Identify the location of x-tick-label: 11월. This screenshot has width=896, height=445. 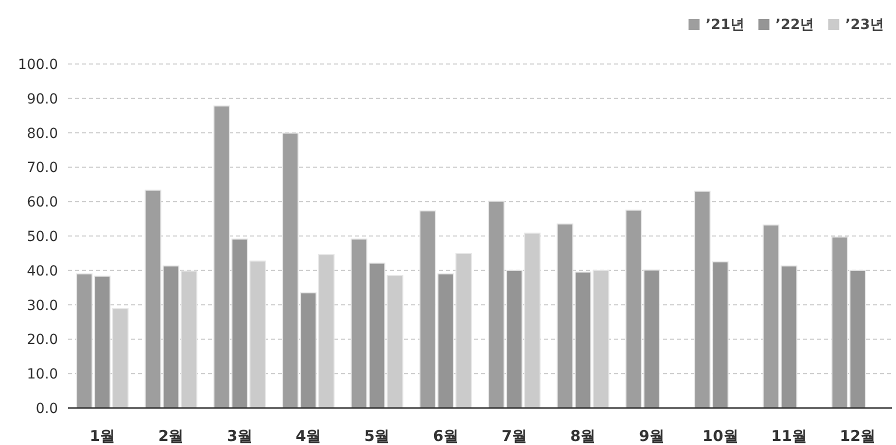
(789, 436).